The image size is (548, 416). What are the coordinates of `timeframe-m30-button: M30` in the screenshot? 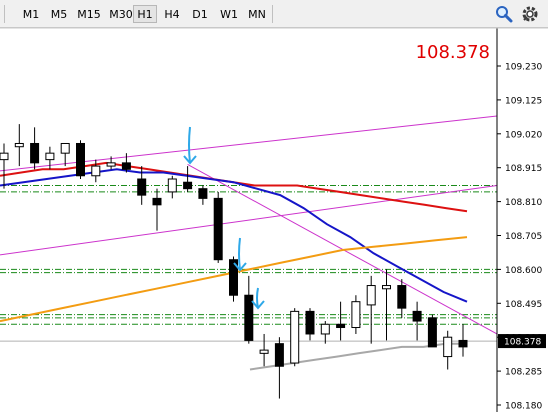 It's located at (121, 14).